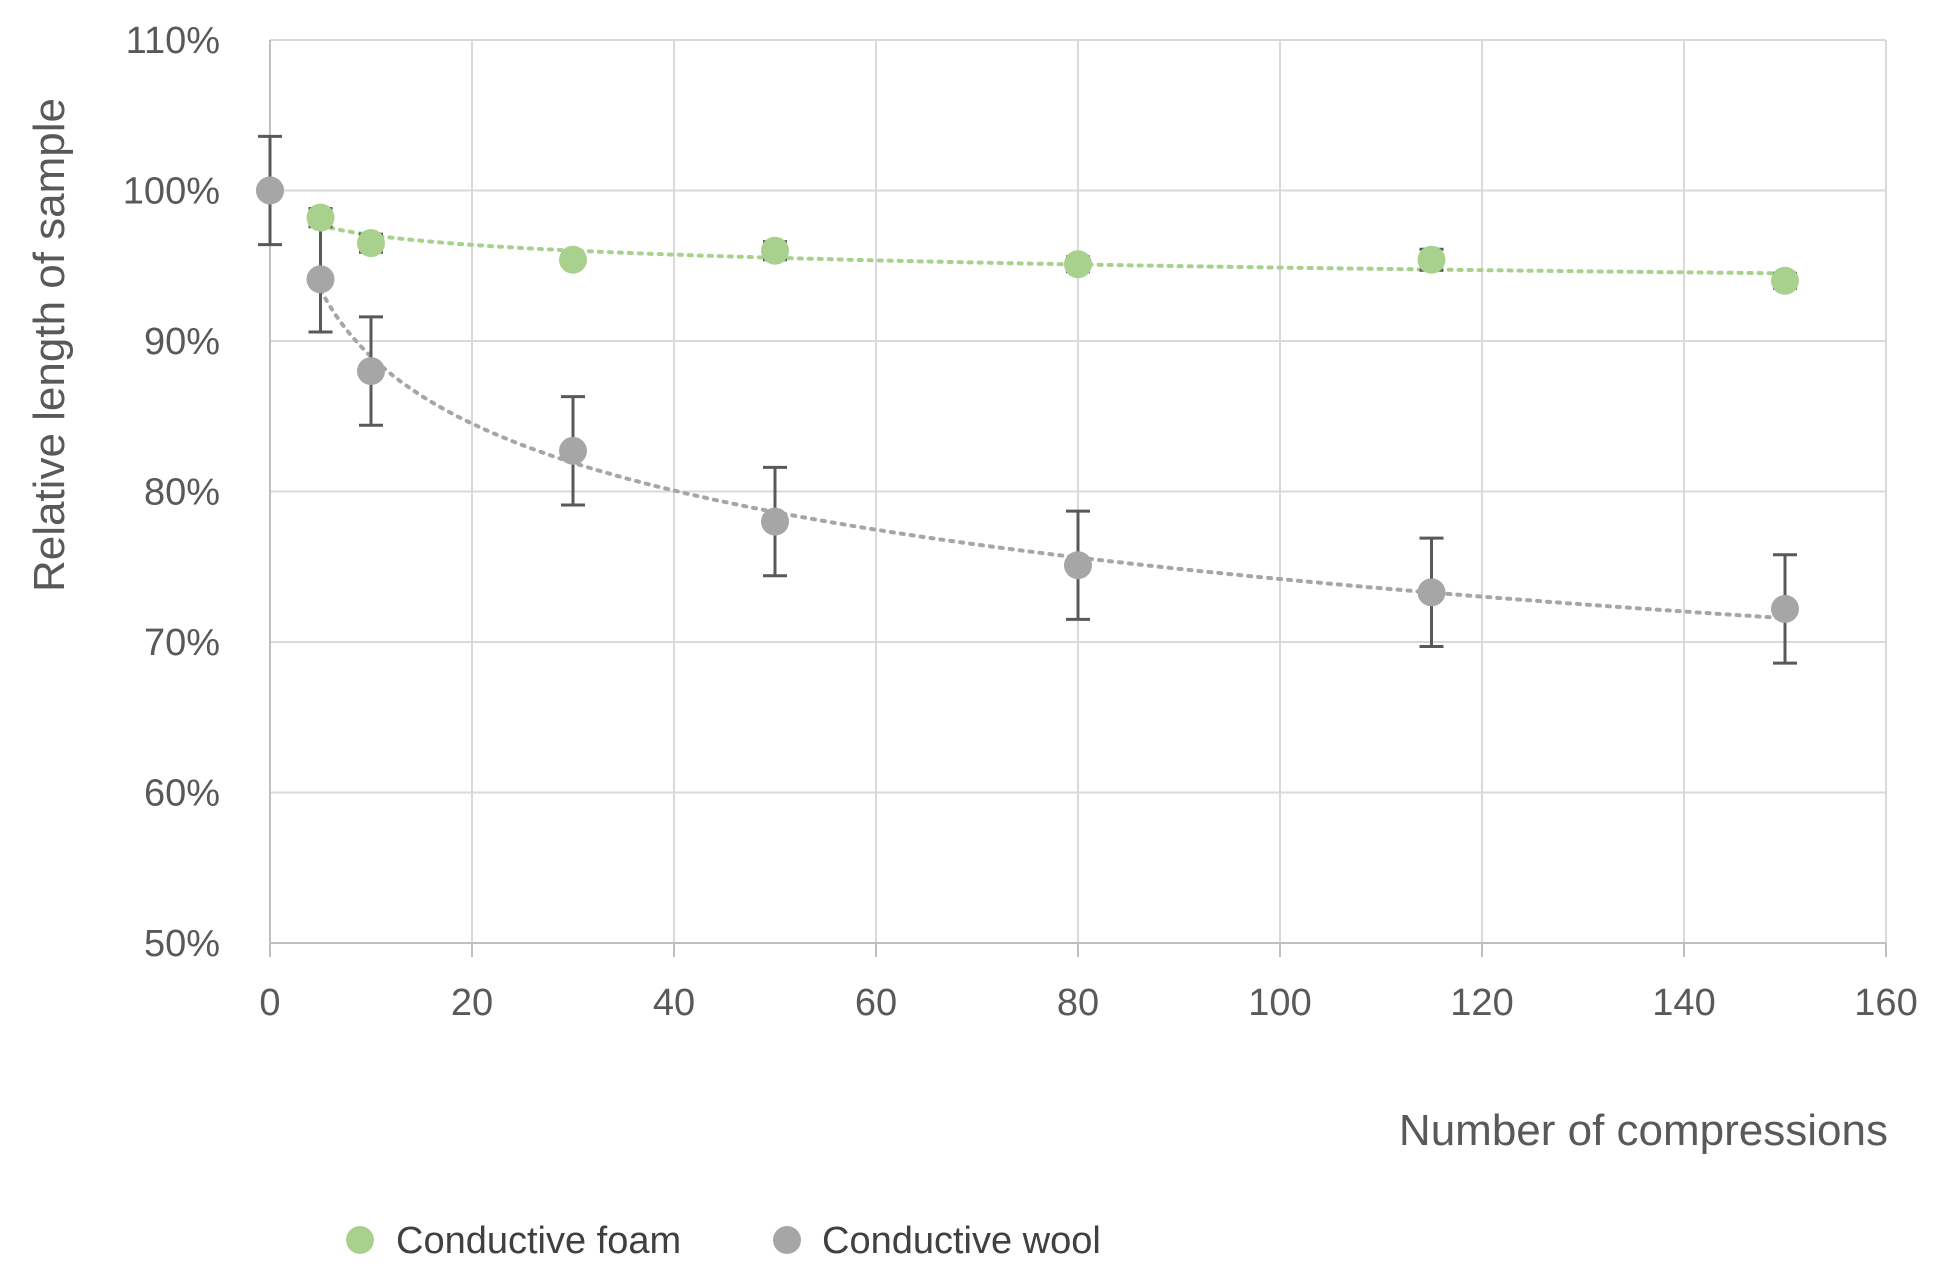 The height and width of the screenshot is (1284, 1940). Describe the element at coordinates (360, 1240) in the screenshot. I see `legend-marker-conductive-foam` at that location.